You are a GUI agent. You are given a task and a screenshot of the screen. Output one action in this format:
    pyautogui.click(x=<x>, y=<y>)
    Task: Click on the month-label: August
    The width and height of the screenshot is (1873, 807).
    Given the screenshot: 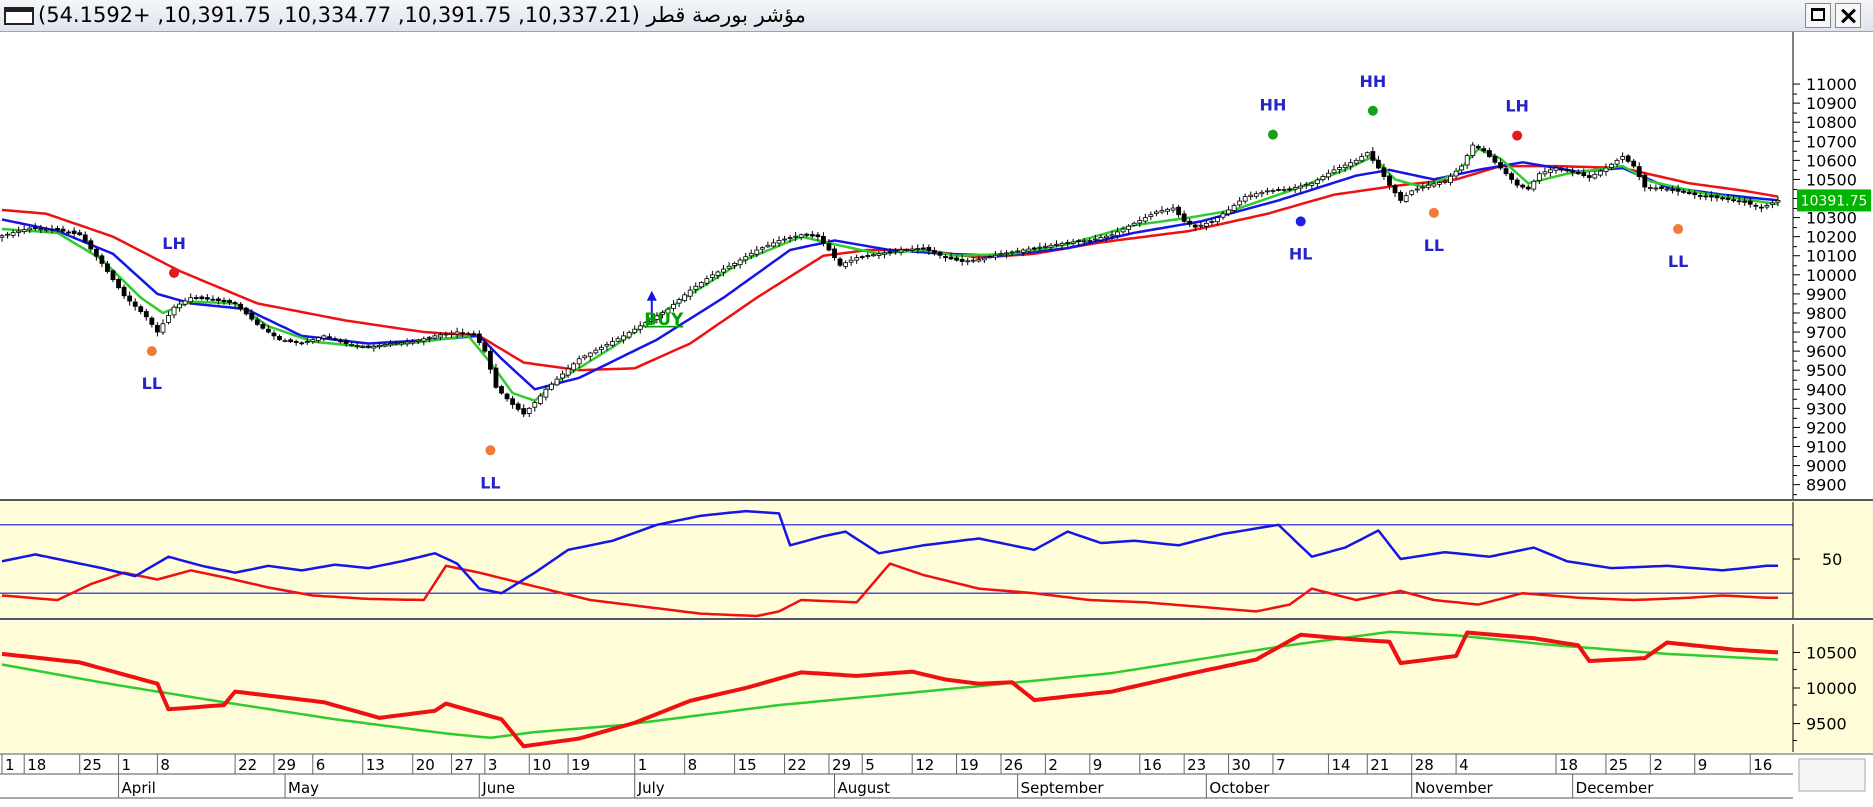 What is the action you would take?
    pyautogui.click(x=864, y=788)
    